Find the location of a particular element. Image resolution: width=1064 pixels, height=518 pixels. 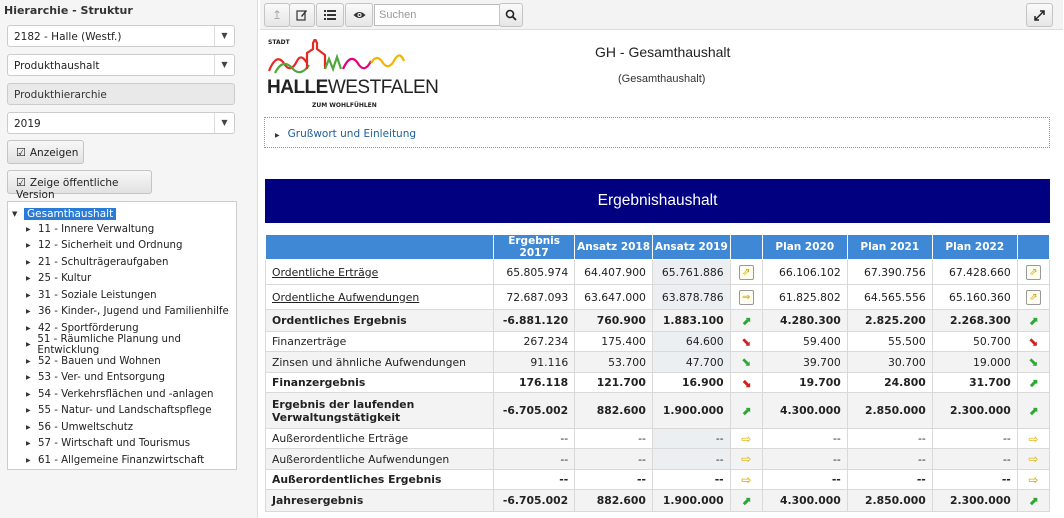

tree-item-label: 61 - Allgemeine Finanzwirtschaft is located at coordinates (121, 460).